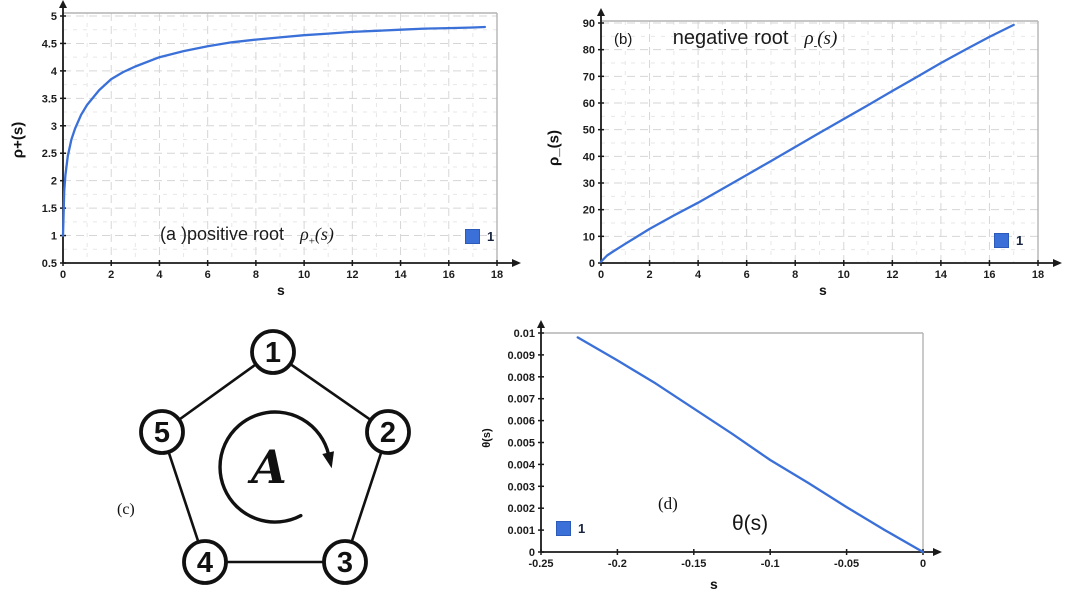  I want to click on pentagon-graph: A 1 2 3 4 5, so click(275, 457).